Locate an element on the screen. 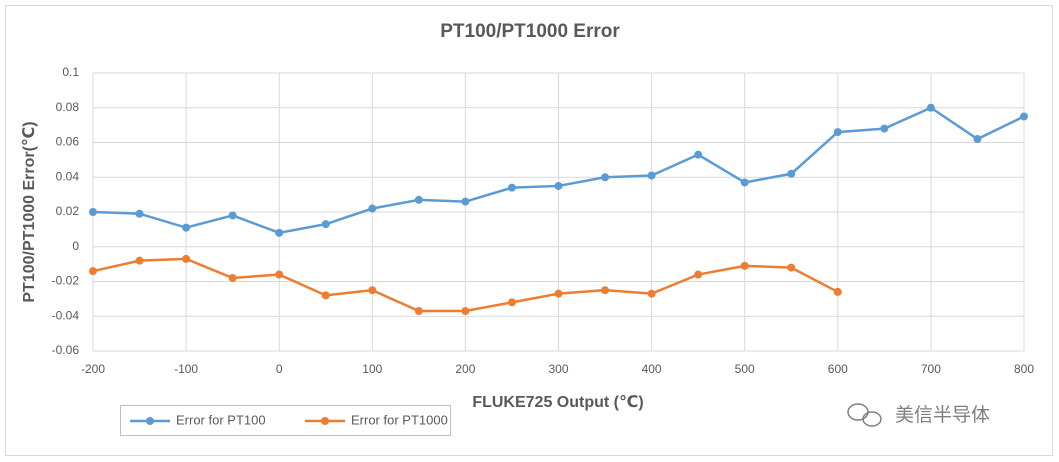 The width and height of the screenshot is (1059, 462). y-tick-label: 0.02 is located at coordinates (68, 211).